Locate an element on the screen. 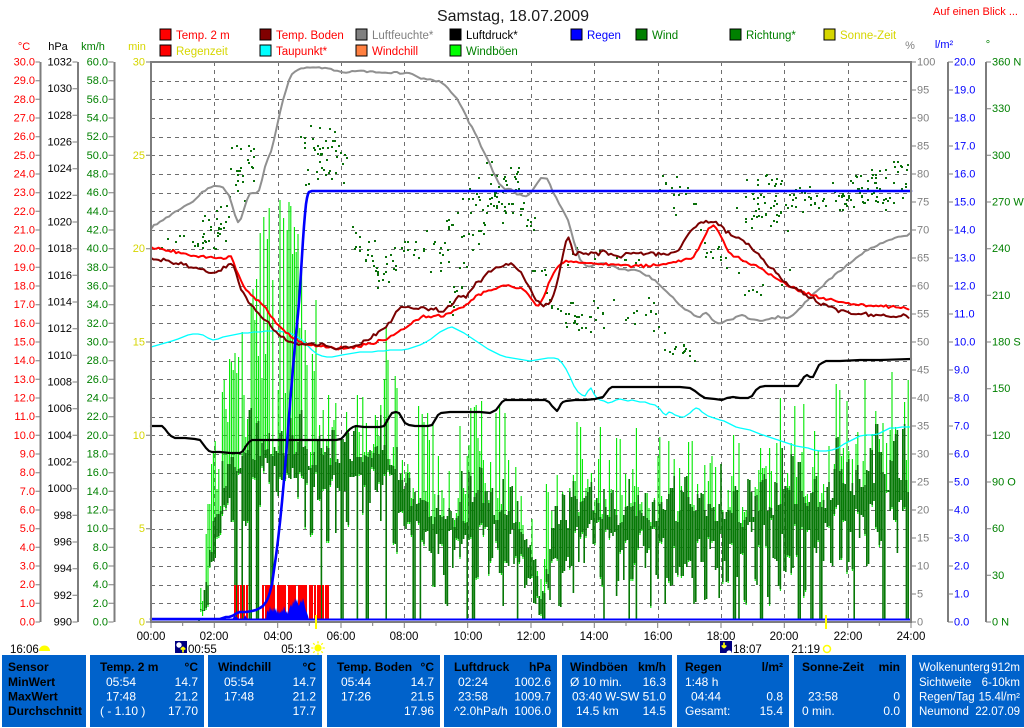 The width and height of the screenshot is (1024, 728). svg-text: Sichtweite is located at coordinates (945, 683).